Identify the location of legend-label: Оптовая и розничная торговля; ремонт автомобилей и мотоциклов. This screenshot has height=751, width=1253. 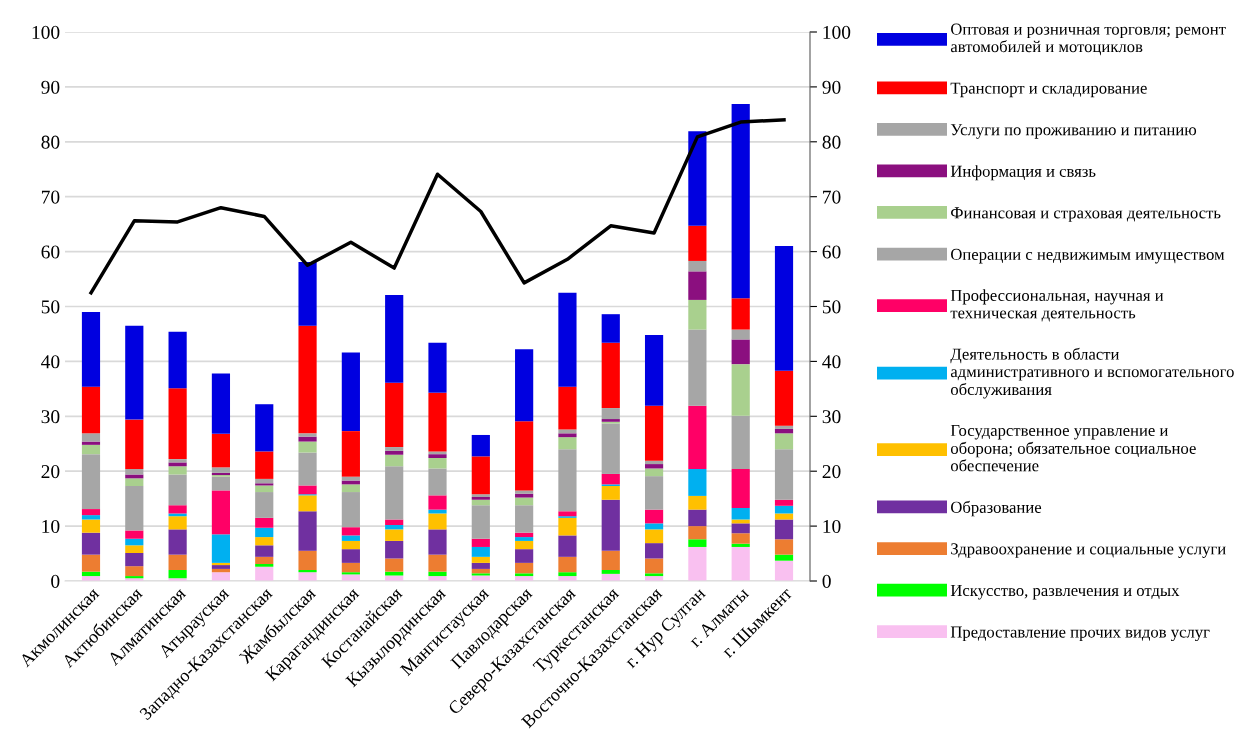
(1088, 39).